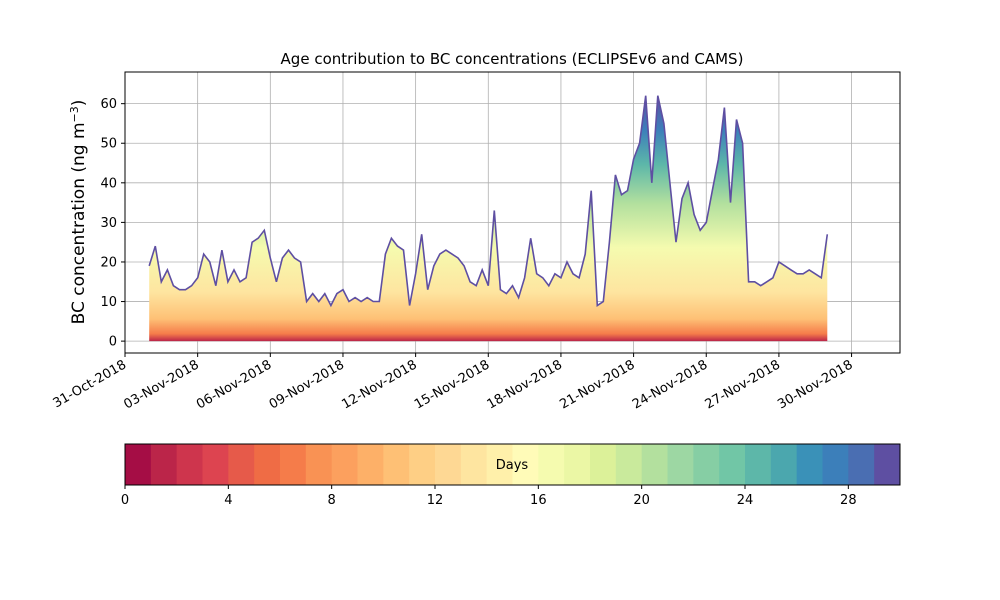  Describe the element at coordinates (125, 500) in the screenshot. I see `colorbar-tick-label: 0` at that location.